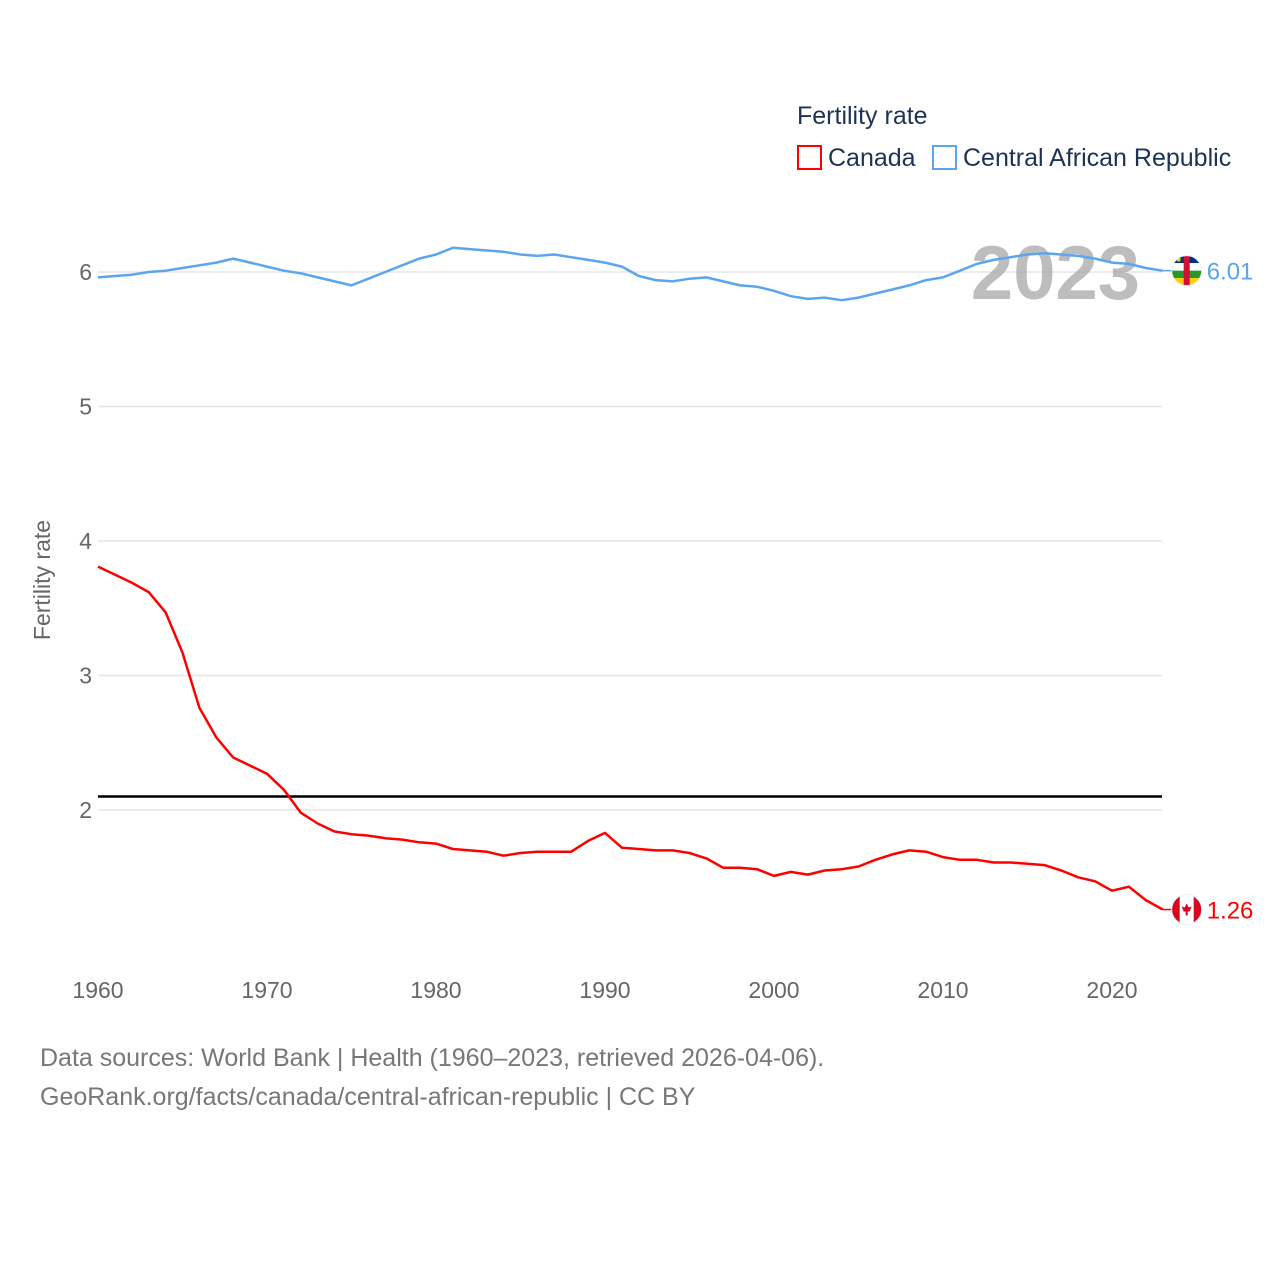  I want to click on y-tick-label: 6, so click(85, 272).